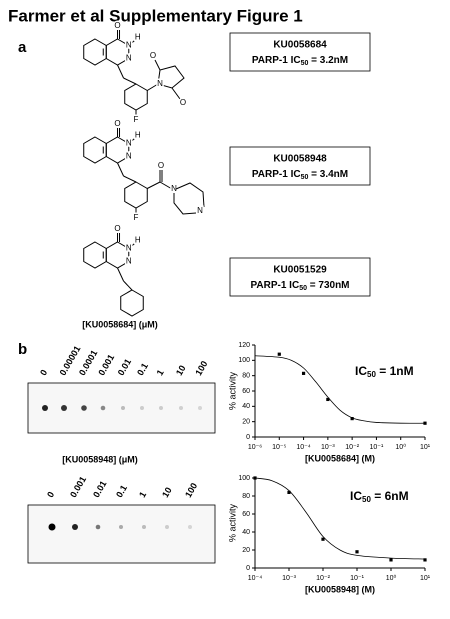  What do you see at coordinates (361, 371) in the screenshot?
I see `annotation-text: IC` at bounding box center [361, 371].